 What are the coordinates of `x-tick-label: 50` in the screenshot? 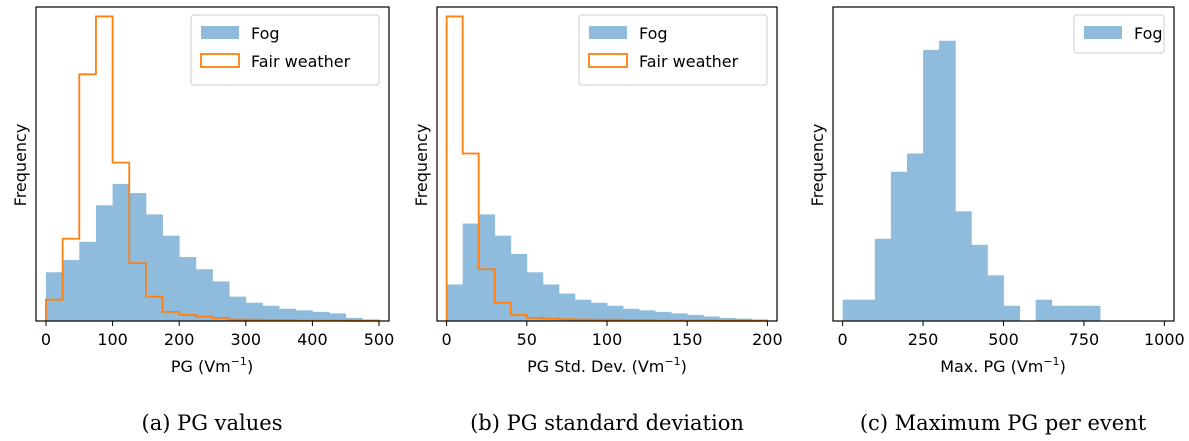 It's located at (527, 339).